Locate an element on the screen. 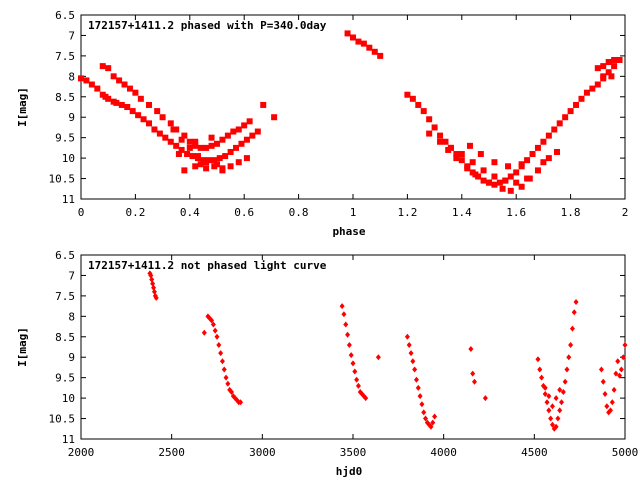 The width and height of the screenshot is (640, 480). y-tick-label: 9.5 is located at coordinates (65, 378).